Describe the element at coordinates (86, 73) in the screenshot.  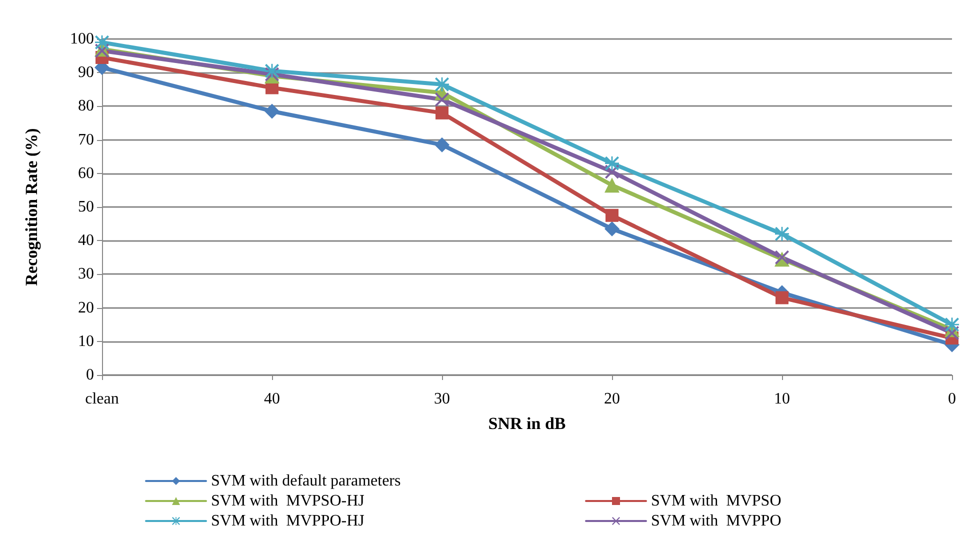
I see `y-tick-label: 90` at that location.